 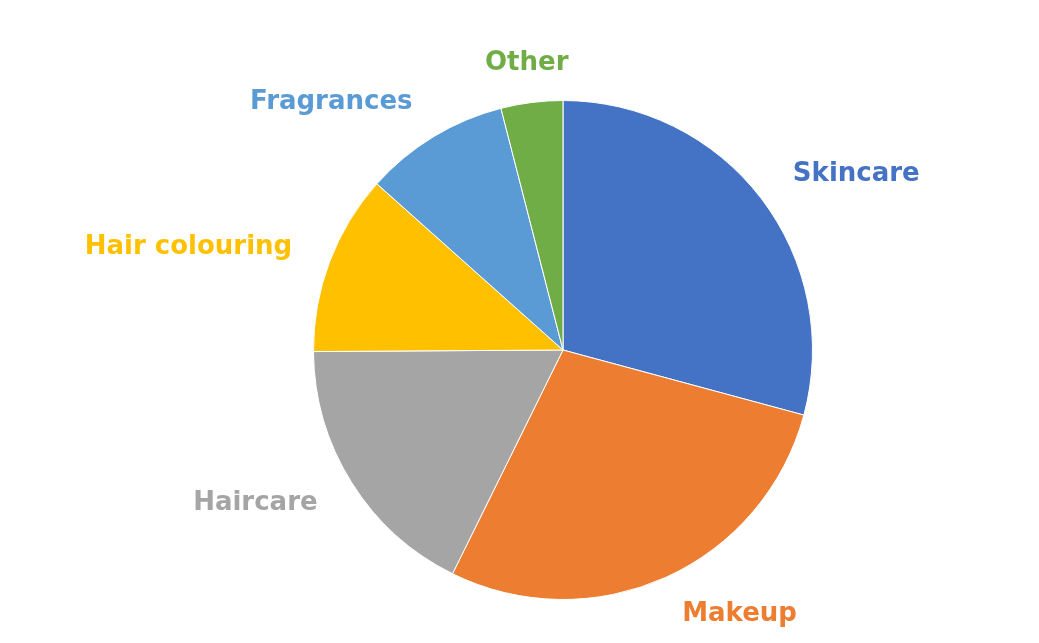 I want to click on slice-label: Haircare, so click(x=255, y=501).